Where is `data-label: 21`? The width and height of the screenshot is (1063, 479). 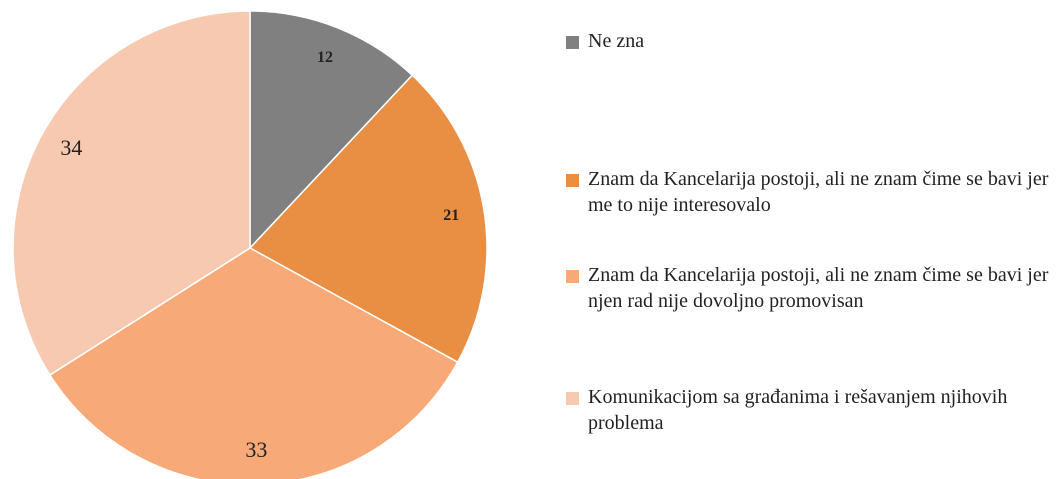
data-label: 21 is located at coordinates (451, 215).